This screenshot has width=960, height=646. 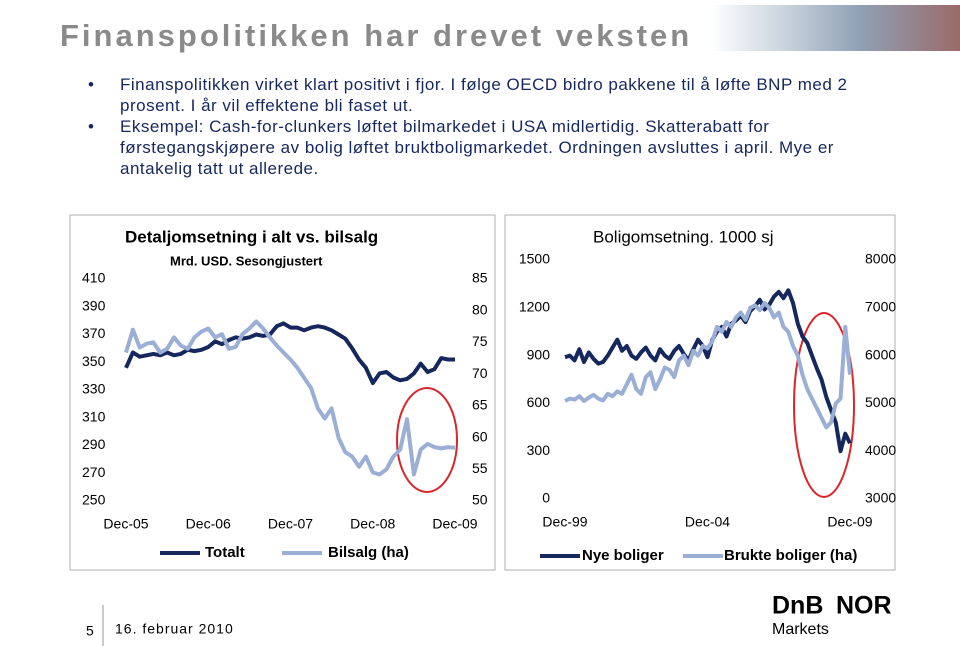 I want to click on x-tick-label: Dec-08, so click(x=372, y=524).